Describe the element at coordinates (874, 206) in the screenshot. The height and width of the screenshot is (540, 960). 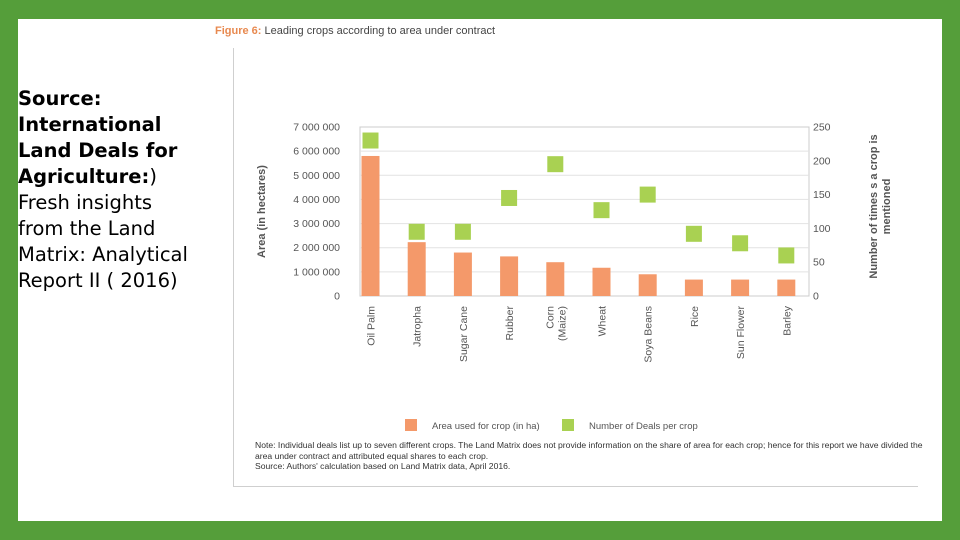
I see `y-right-axis-label-line: Number of times s a crop is` at that location.